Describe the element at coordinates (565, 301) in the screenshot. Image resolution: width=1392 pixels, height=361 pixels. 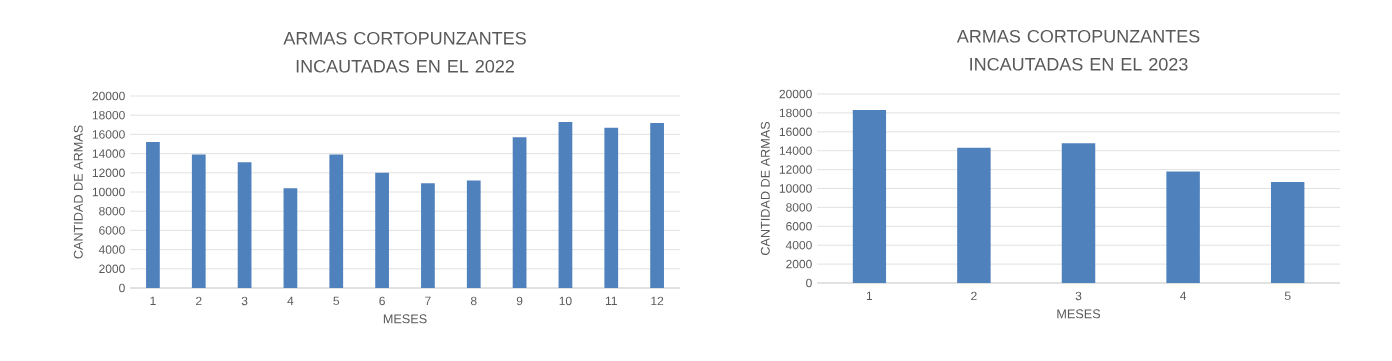
I see `x-tick-label: 10` at that location.